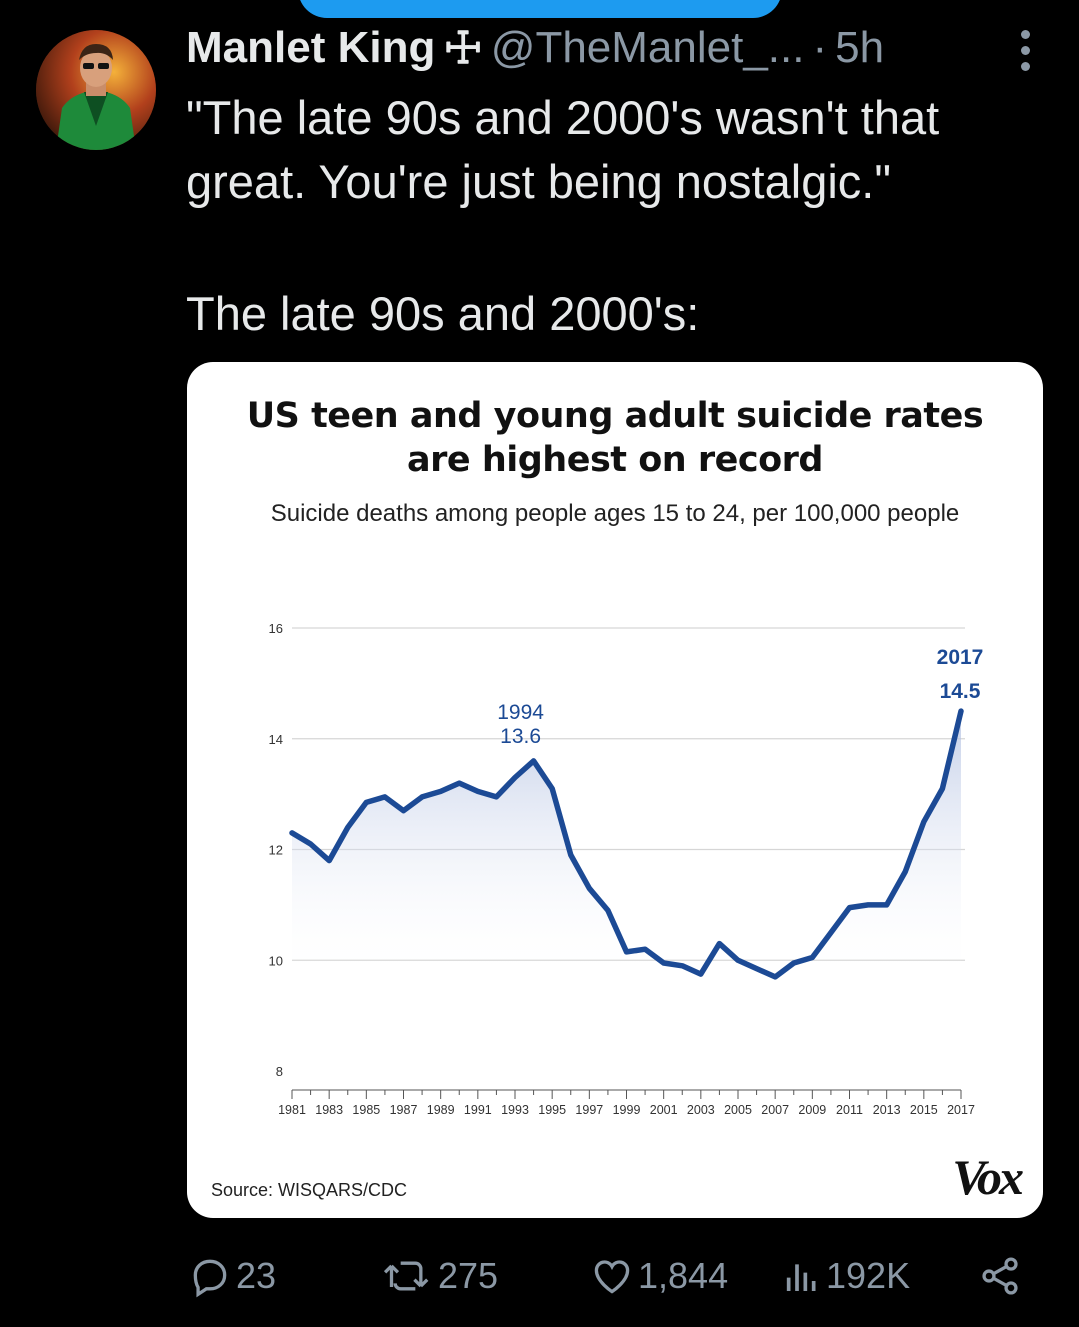  Describe the element at coordinates (812, 1110) in the screenshot. I see `x-tick-label-2009: 2009` at that location.